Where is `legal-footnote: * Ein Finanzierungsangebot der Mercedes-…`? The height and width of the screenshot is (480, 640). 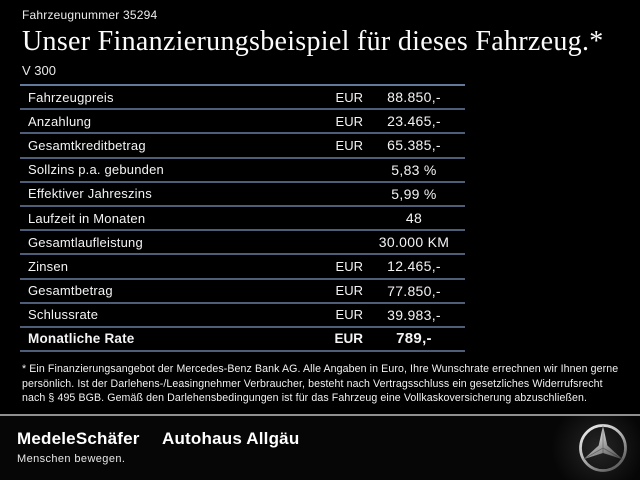
legal-footnote: * Ein Finanzierungsangebot der Mercedes-… is located at coordinates (320, 384).